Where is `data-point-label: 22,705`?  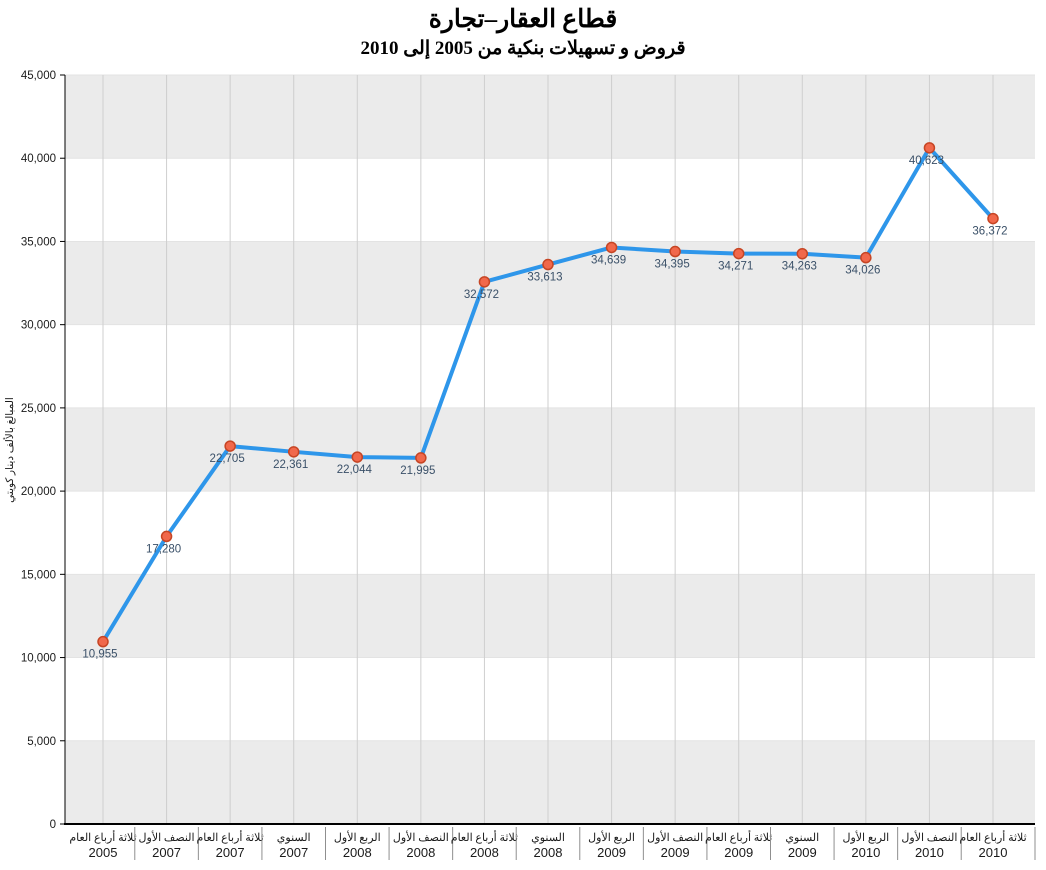 data-point-label: 22,705 is located at coordinates (227, 459).